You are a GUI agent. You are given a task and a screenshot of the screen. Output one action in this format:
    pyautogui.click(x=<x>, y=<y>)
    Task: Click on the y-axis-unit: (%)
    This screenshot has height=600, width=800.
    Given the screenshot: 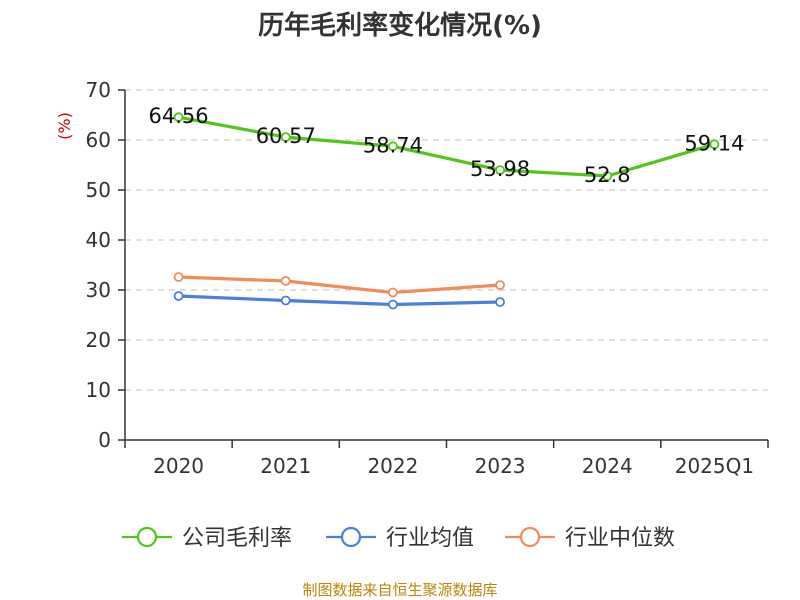 What is the action you would take?
    pyautogui.click(x=64, y=126)
    